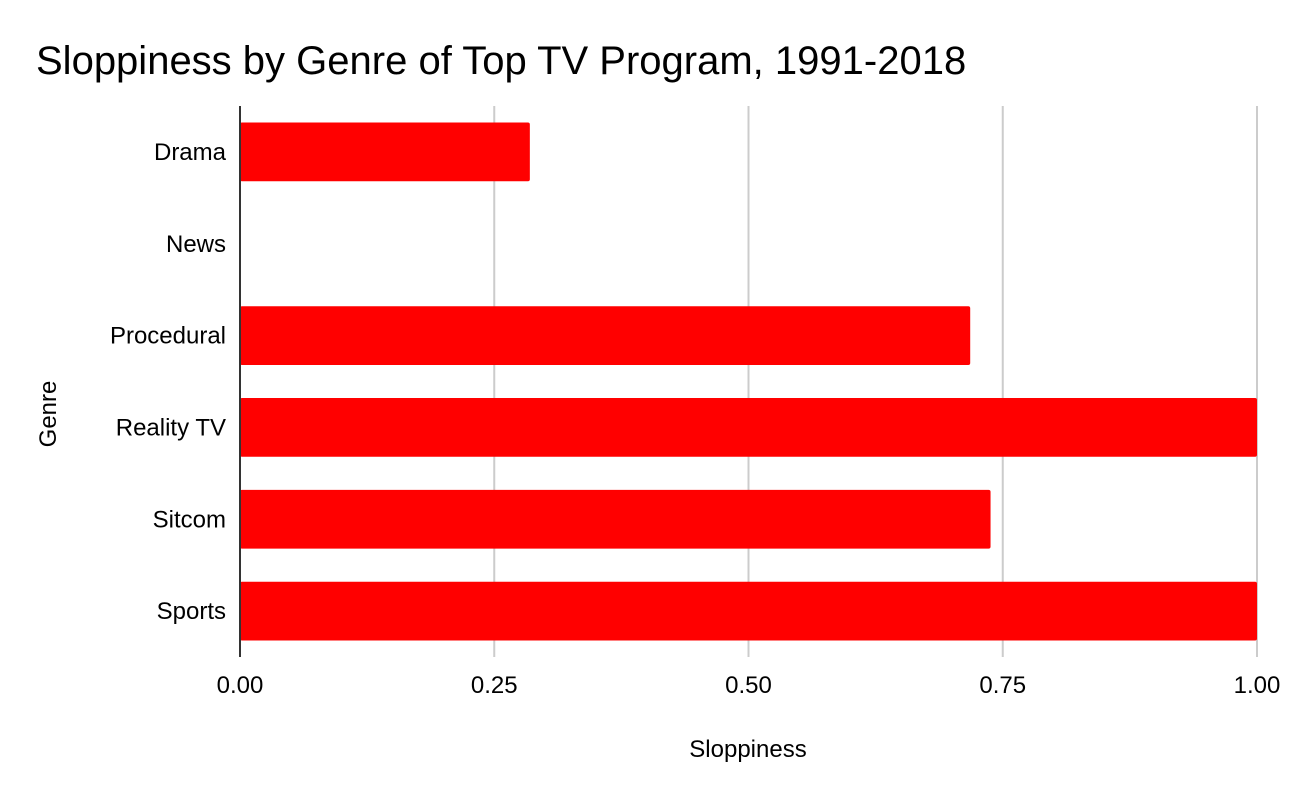  What do you see at coordinates (748, 611) in the screenshot?
I see `bar-sports` at bounding box center [748, 611].